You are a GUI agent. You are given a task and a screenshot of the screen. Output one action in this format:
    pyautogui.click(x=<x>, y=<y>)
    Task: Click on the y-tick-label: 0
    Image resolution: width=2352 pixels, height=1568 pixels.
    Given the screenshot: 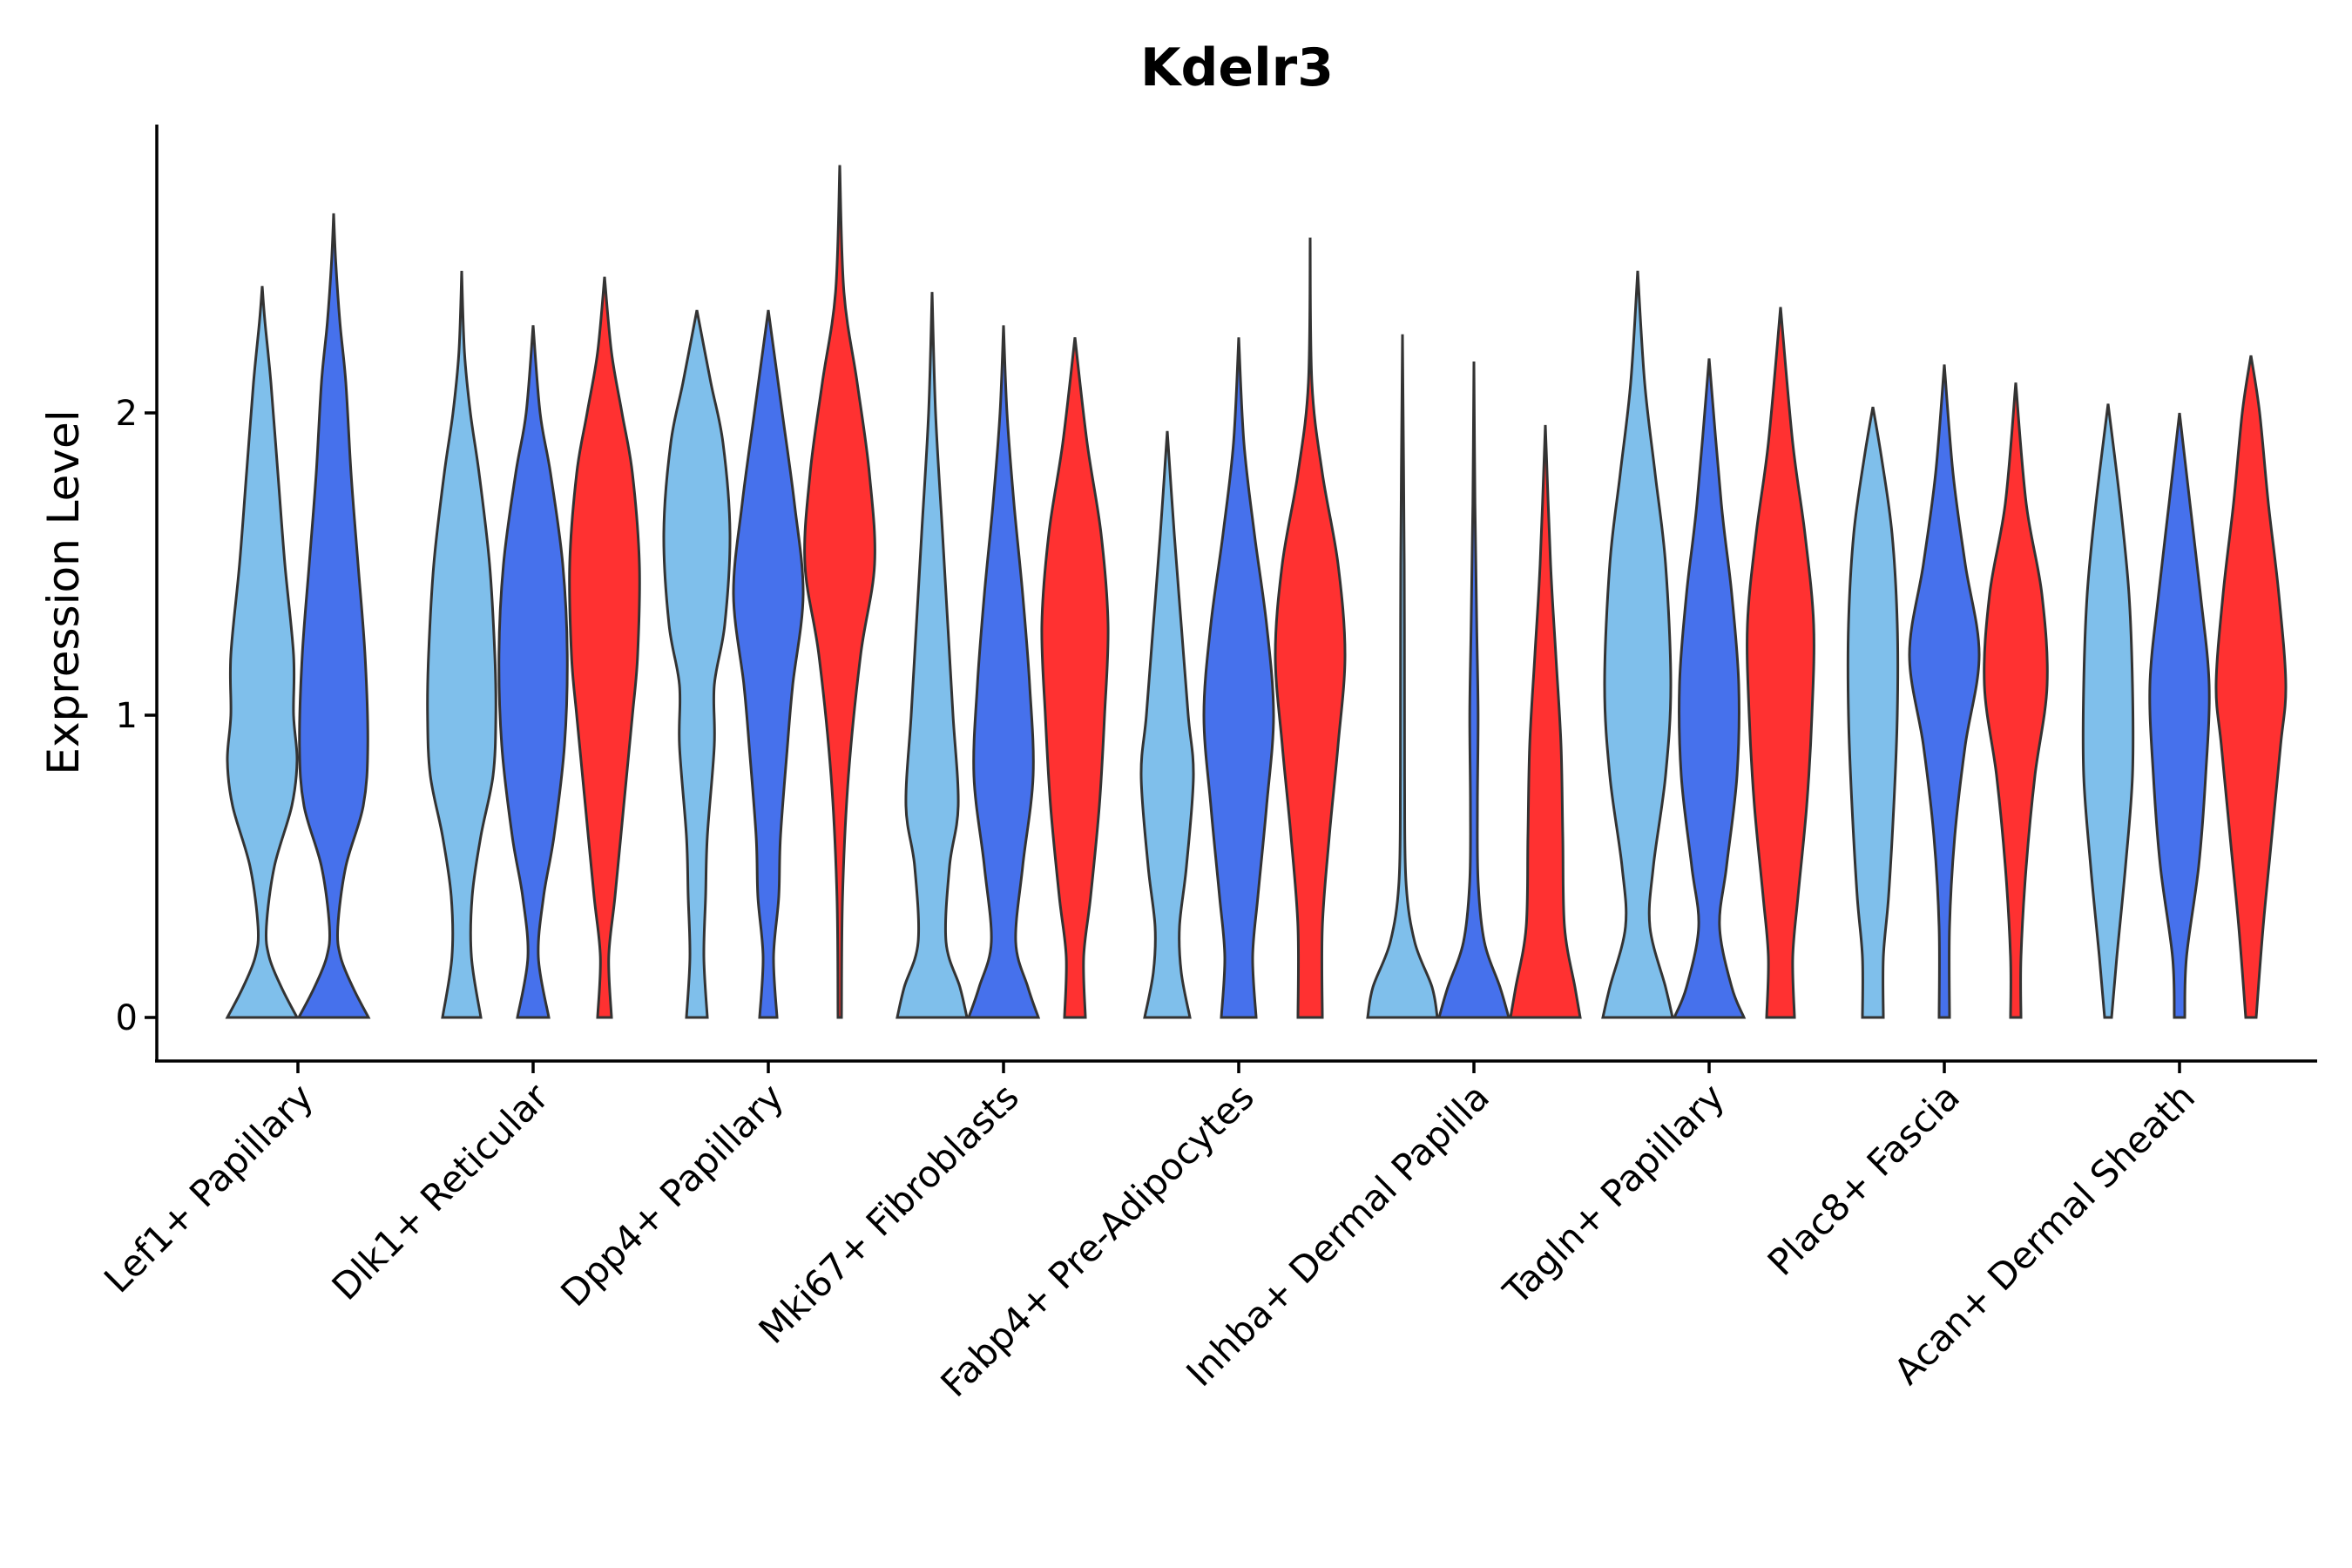 What is the action you would take?
    pyautogui.click(x=127, y=1018)
    